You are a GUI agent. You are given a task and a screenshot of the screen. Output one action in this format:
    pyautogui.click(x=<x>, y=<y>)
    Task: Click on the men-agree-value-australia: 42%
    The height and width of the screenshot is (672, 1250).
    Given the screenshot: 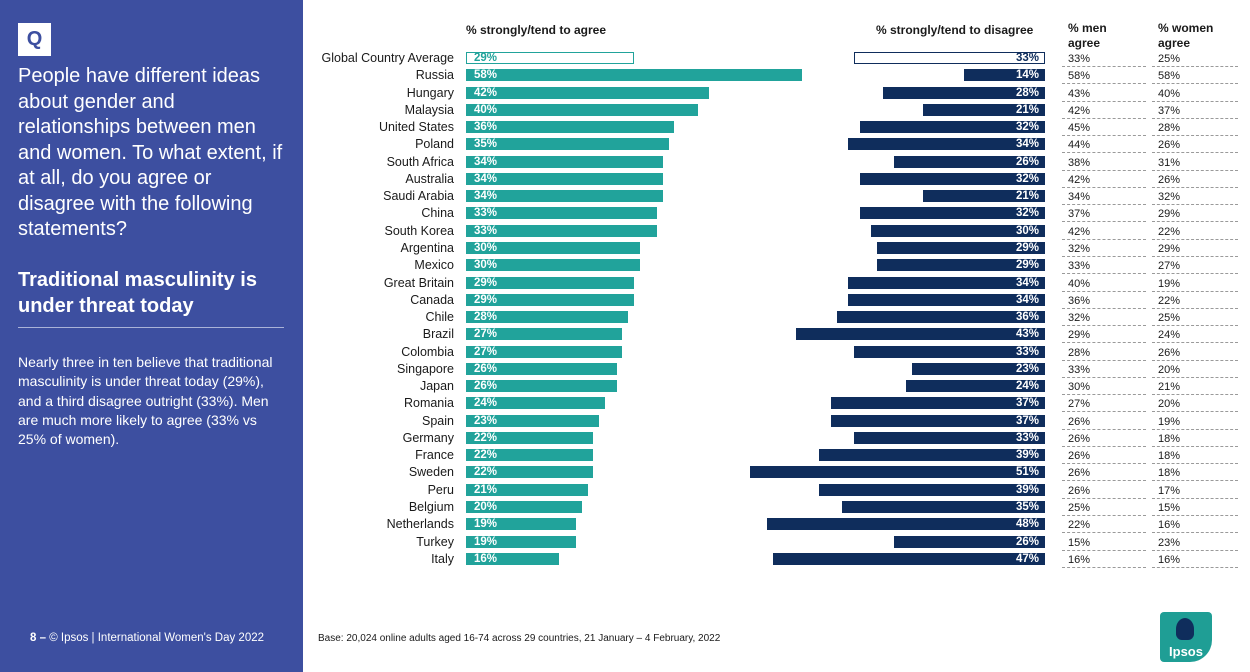 What is the action you would take?
    pyautogui.click(x=1079, y=179)
    